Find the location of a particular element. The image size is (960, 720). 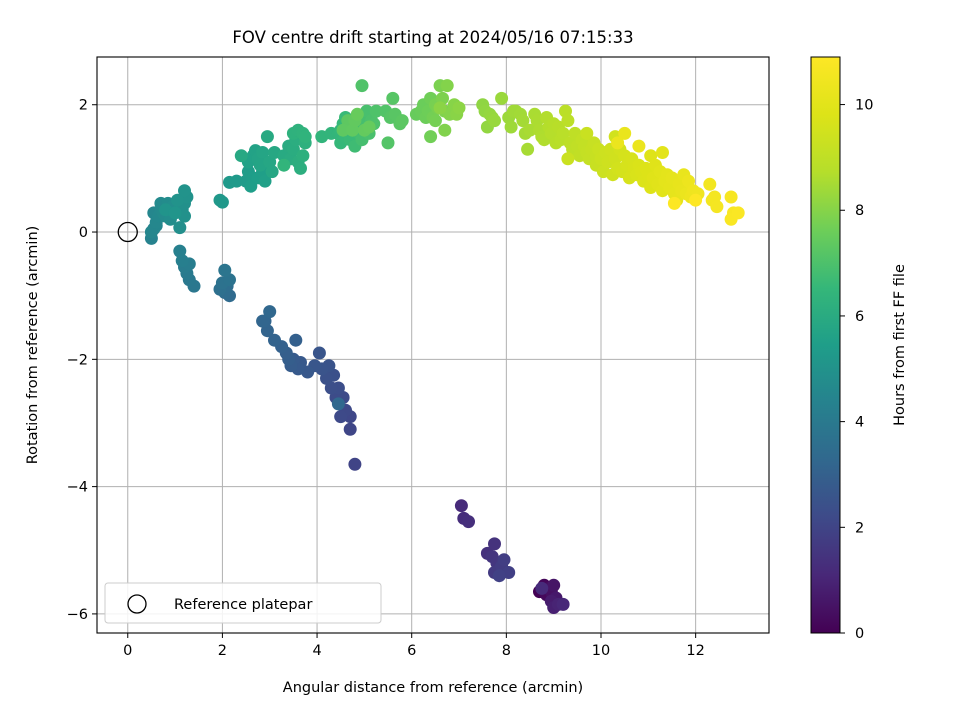

legend: Reference platepar is located at coordinates (243, 603).